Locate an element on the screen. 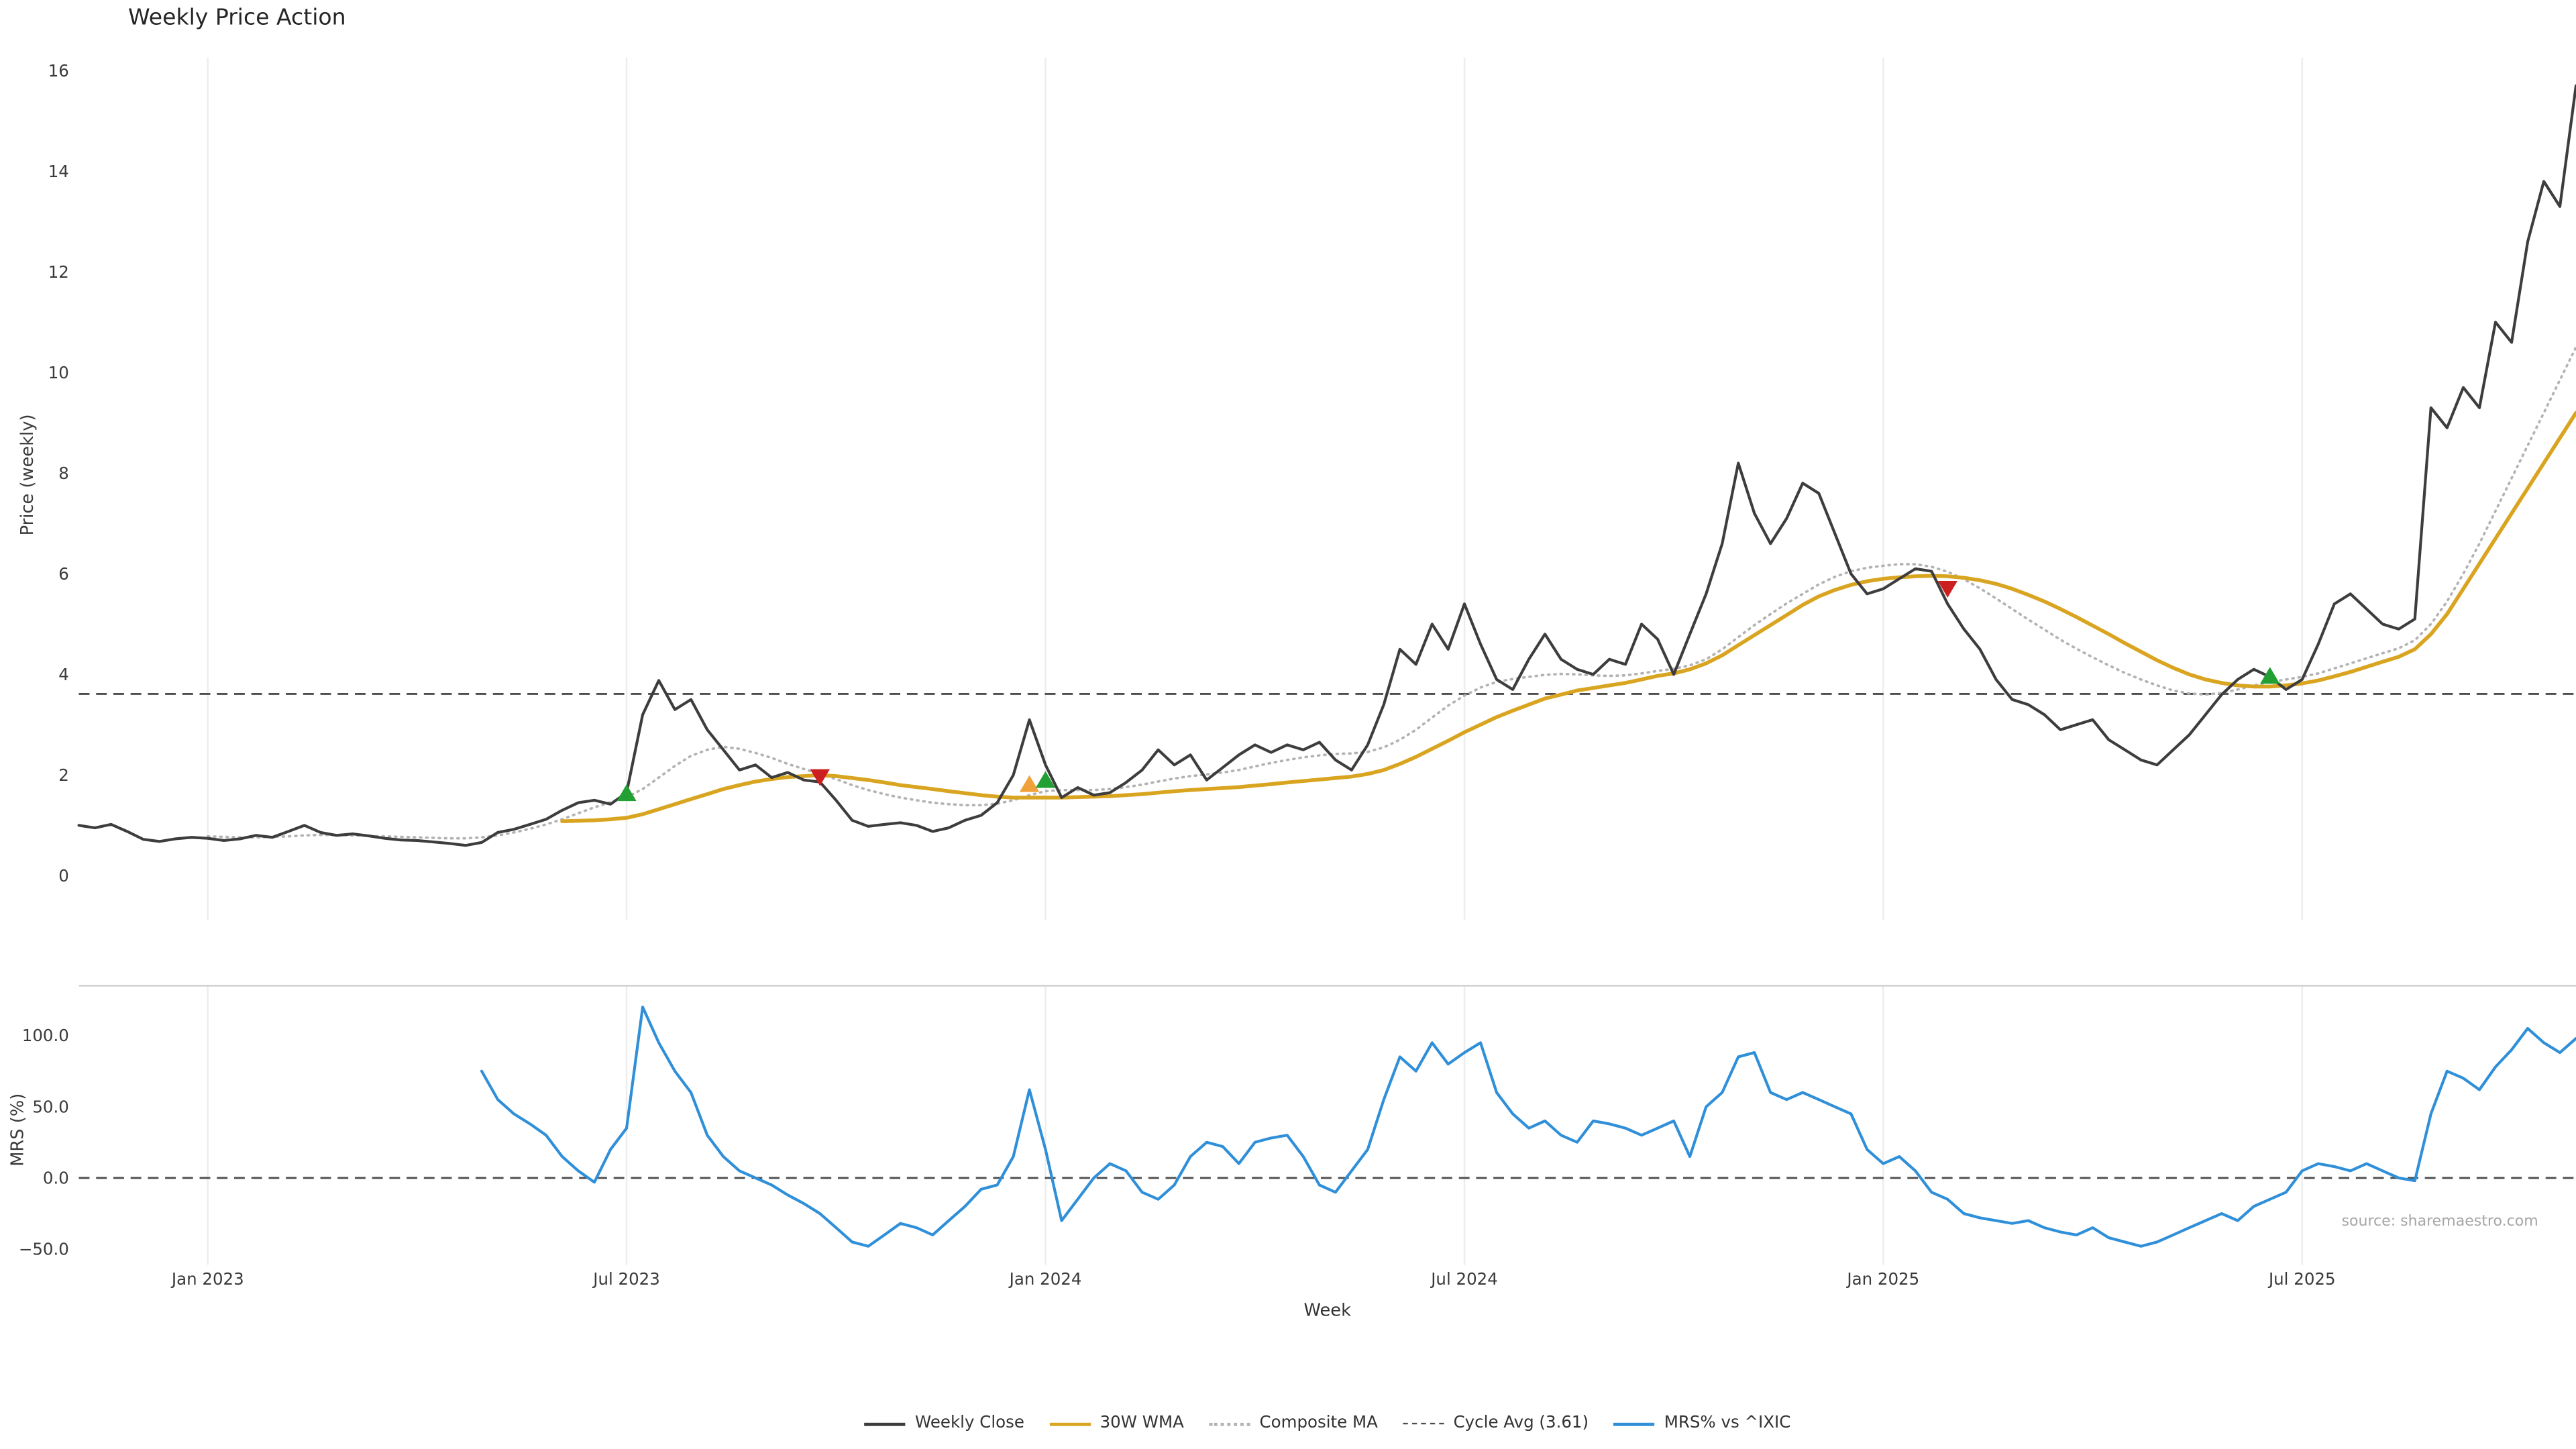  price-tick-label: 2 is located at coordinates (63, 775).